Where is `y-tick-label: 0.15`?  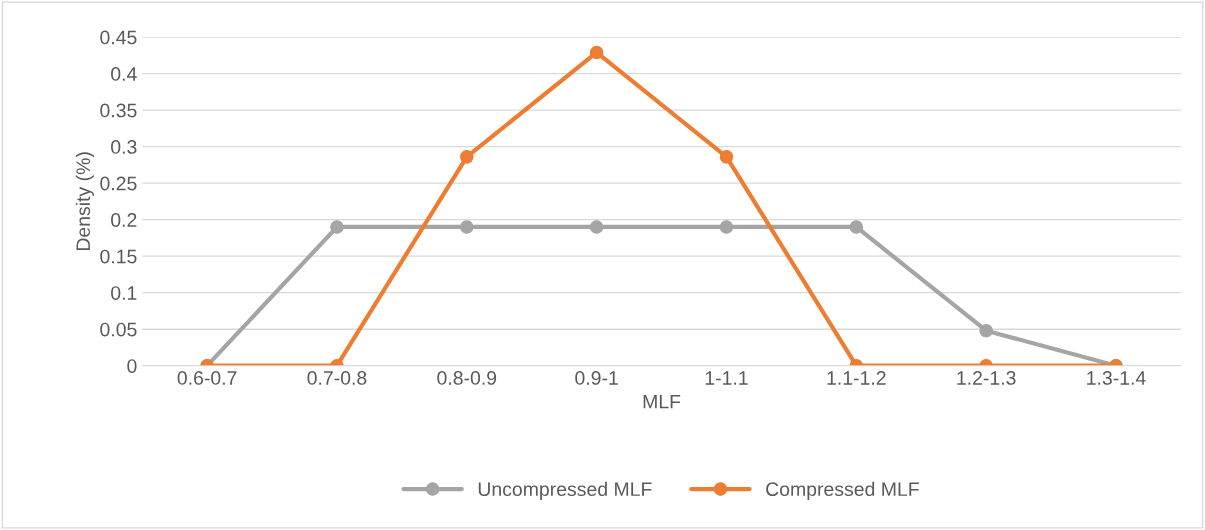
y-tick-label: 0.15 is located at coordinates (118, 256).